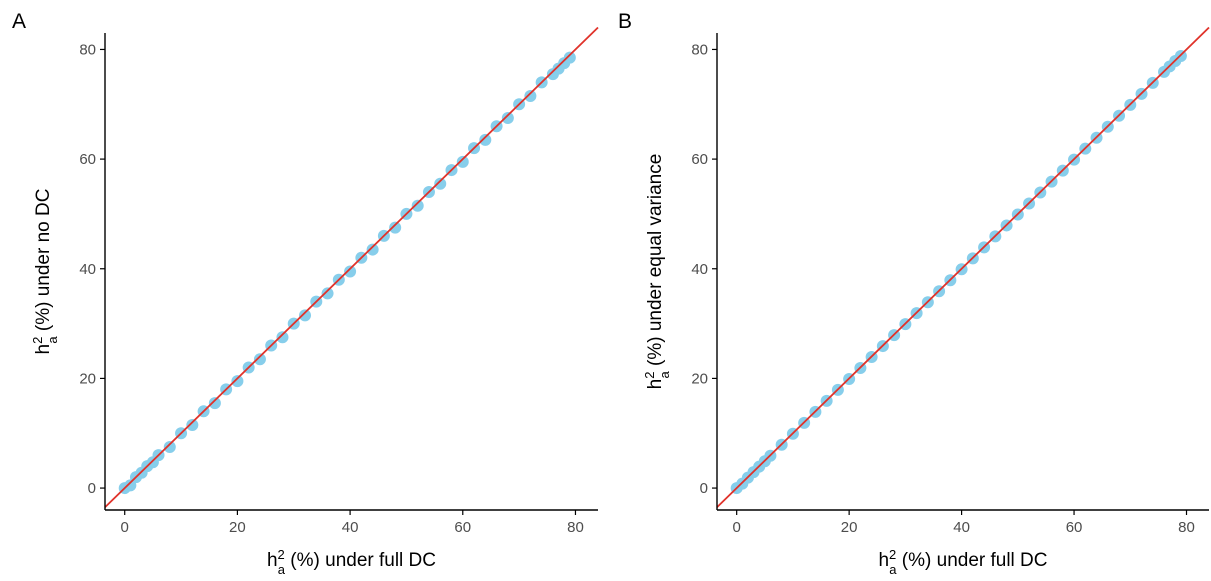 Image resolution: width=1211 pixels, height=581 pixels. I want to click on y-axis-title: h2a (%) under no DC, so click(45, 272).